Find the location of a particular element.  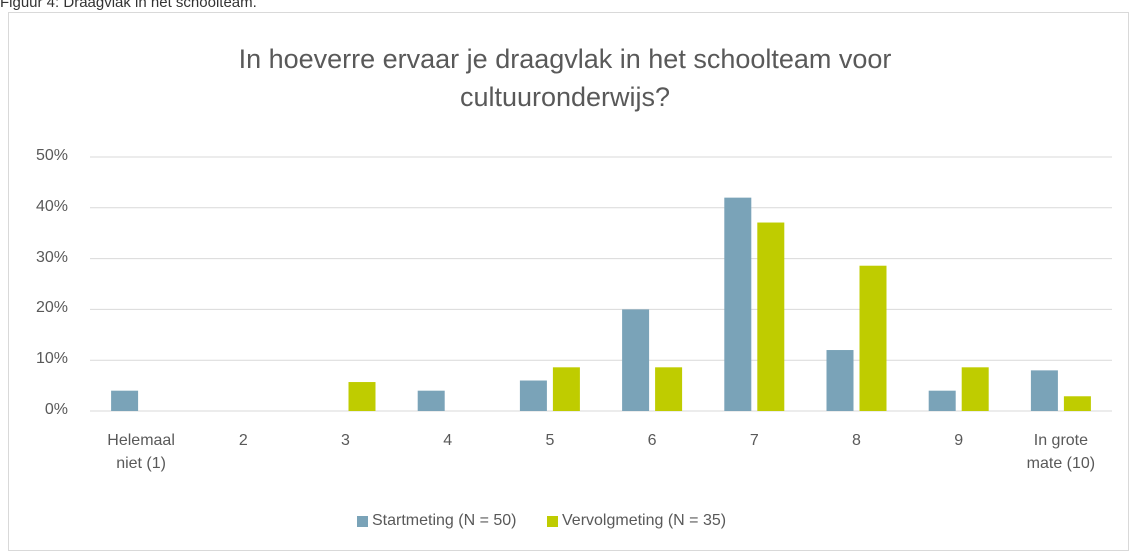

y-tick-label: 40% is located at coordinates (51, 206).